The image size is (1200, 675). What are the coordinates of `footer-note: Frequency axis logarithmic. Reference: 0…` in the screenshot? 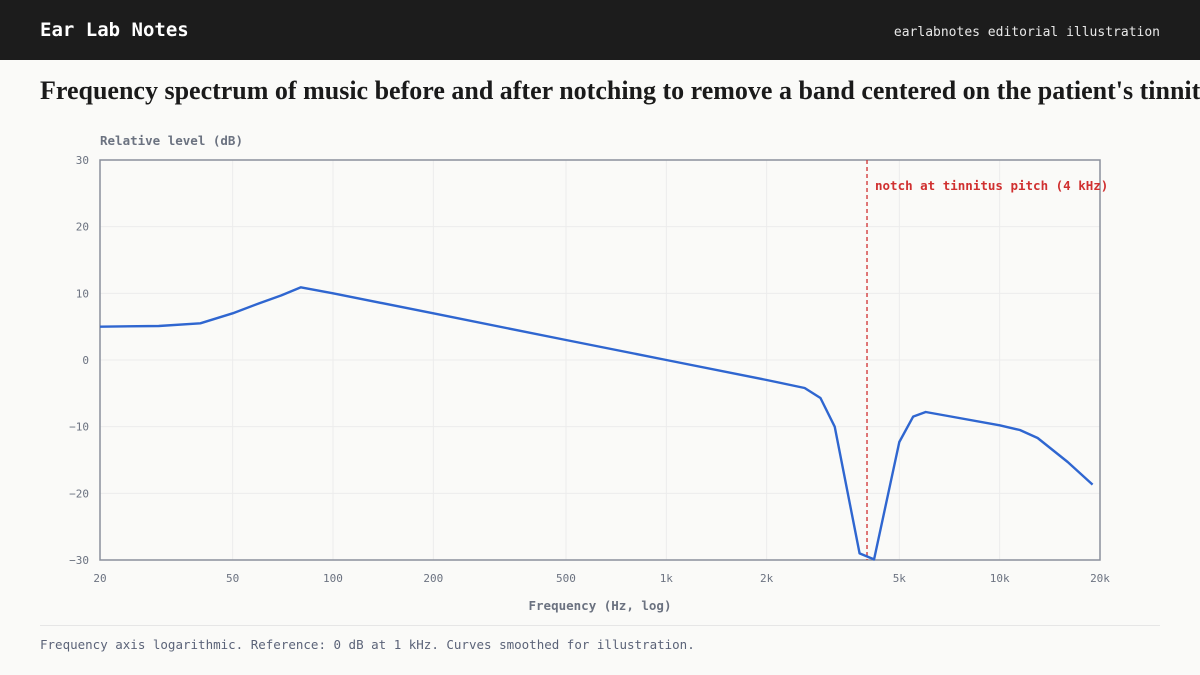 It's located at (367, 644).